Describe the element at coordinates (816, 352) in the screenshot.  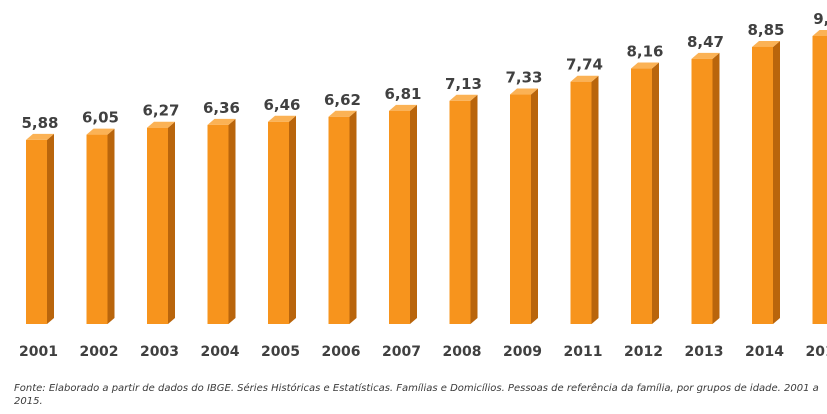
I see `x-tick-label: 2015` at that location.